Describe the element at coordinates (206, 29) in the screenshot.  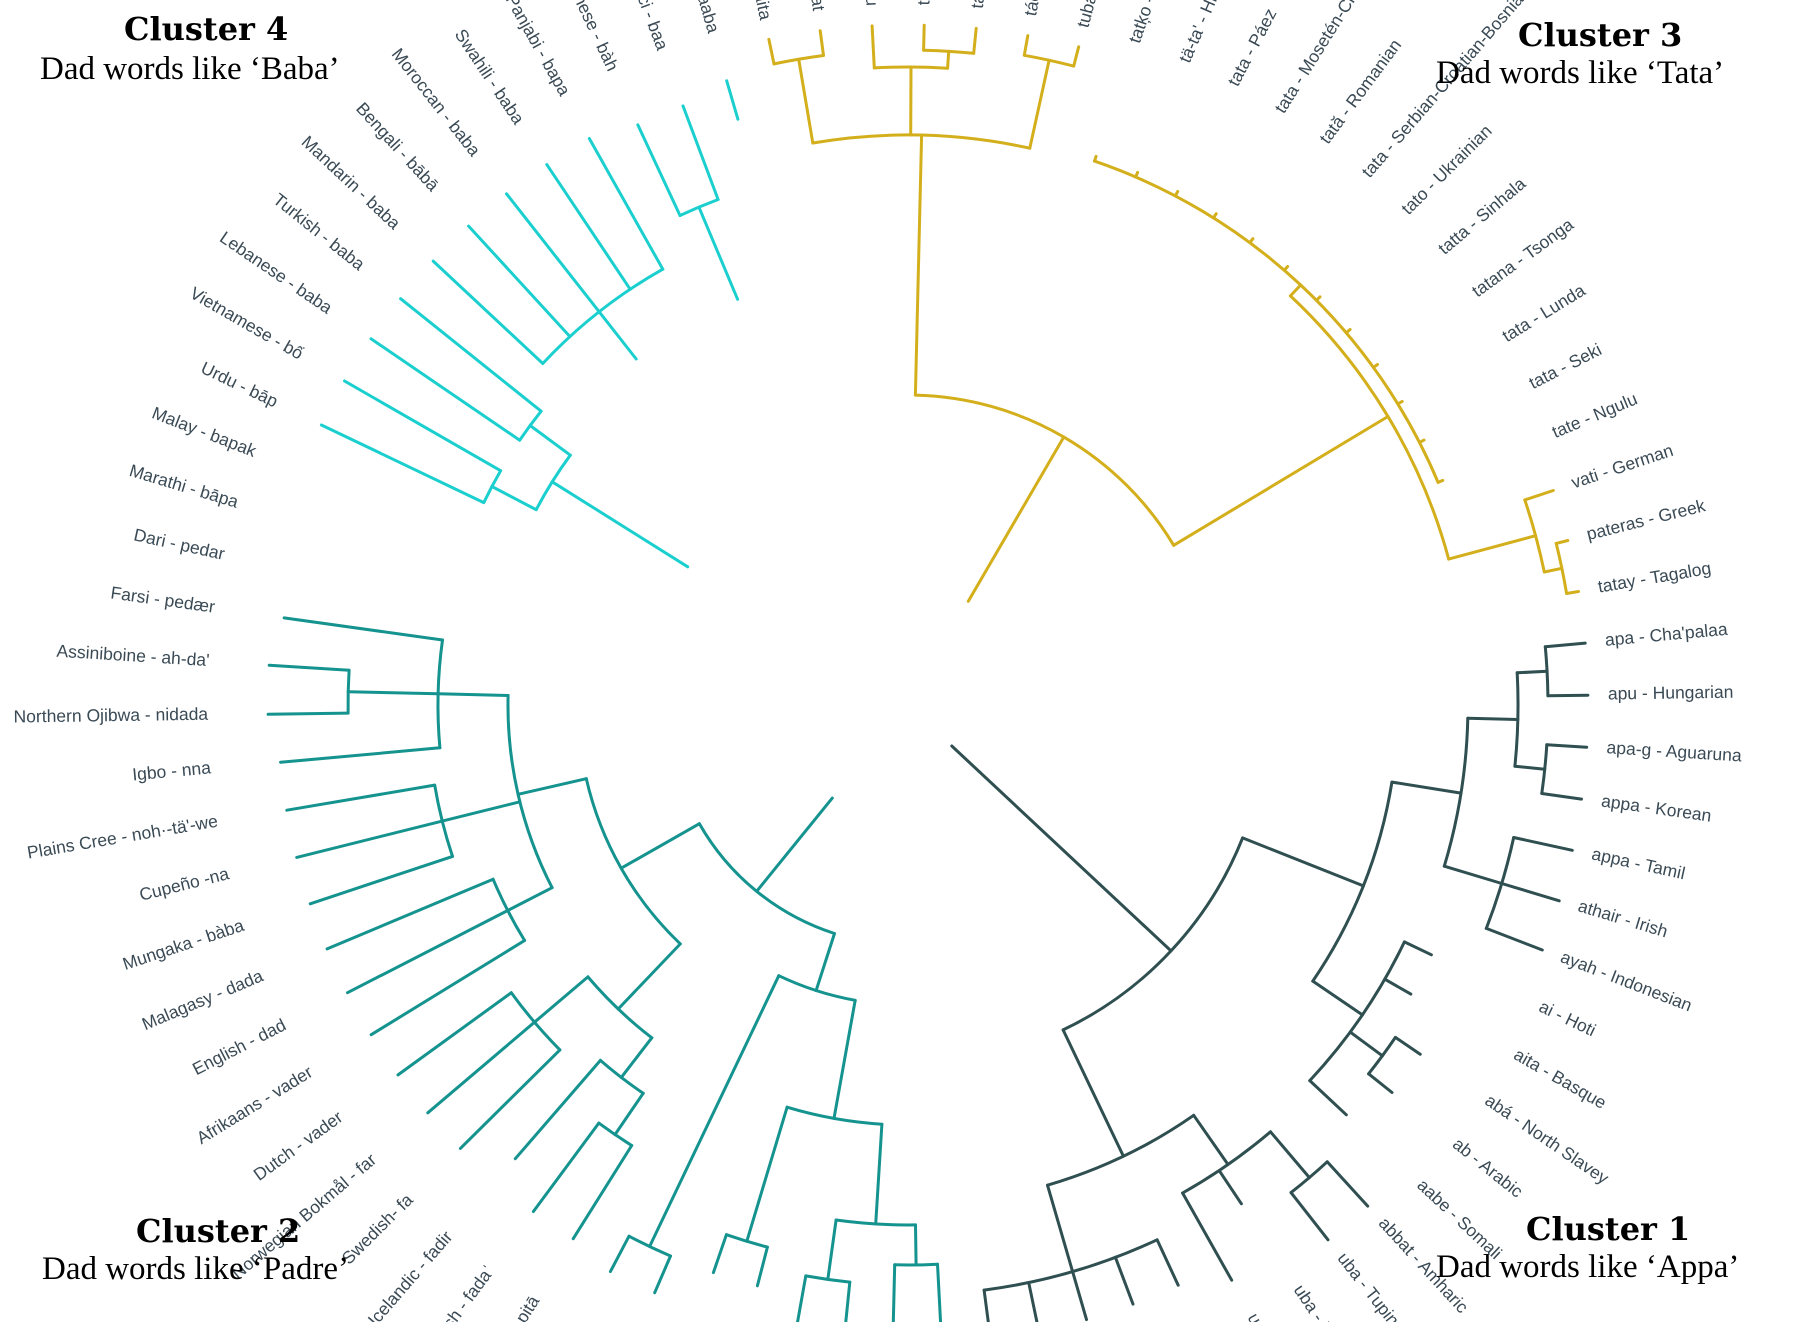
I see `cluster-4-title: Cluster 4` at that location.